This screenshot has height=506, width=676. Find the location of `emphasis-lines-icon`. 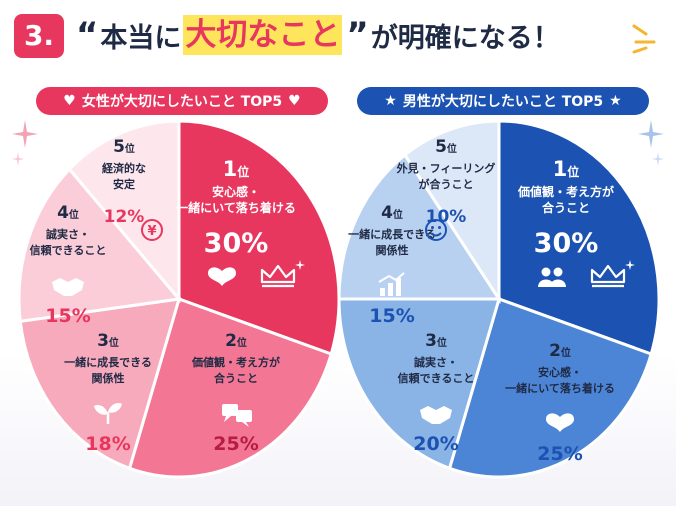

emphasis-lines-icon is located at coordinates (644, 39).